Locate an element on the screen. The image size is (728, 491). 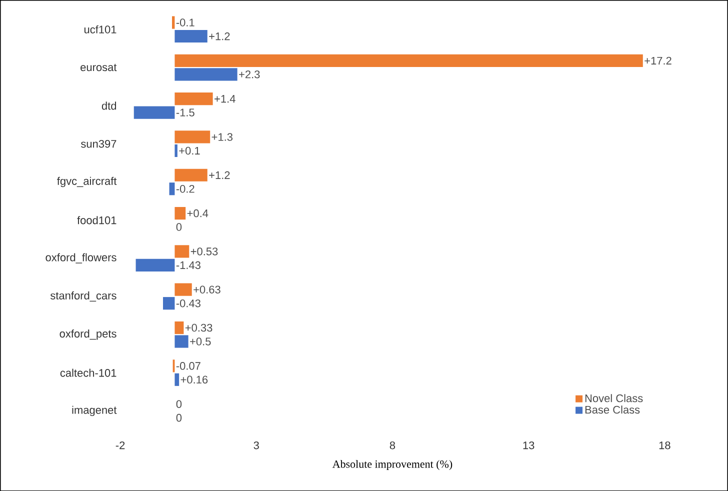
data-label: -0.07 is located at coordinates (188, 366).